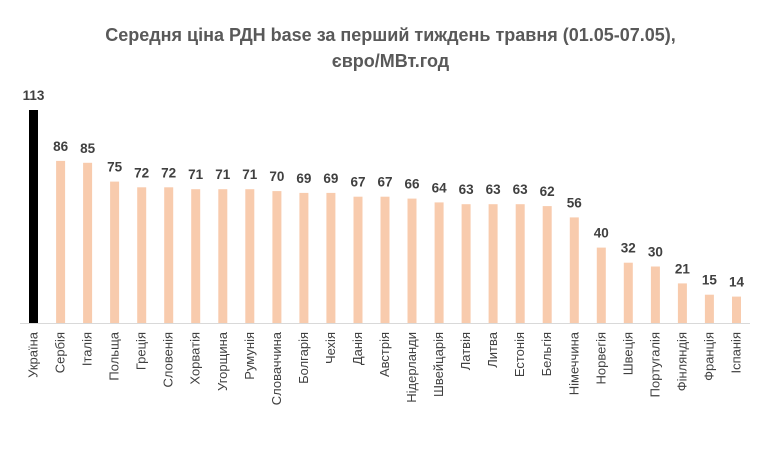 This screenshot has height=454, width=781. I want to click on category-label-14: Нідерланди, so click(411, 367).